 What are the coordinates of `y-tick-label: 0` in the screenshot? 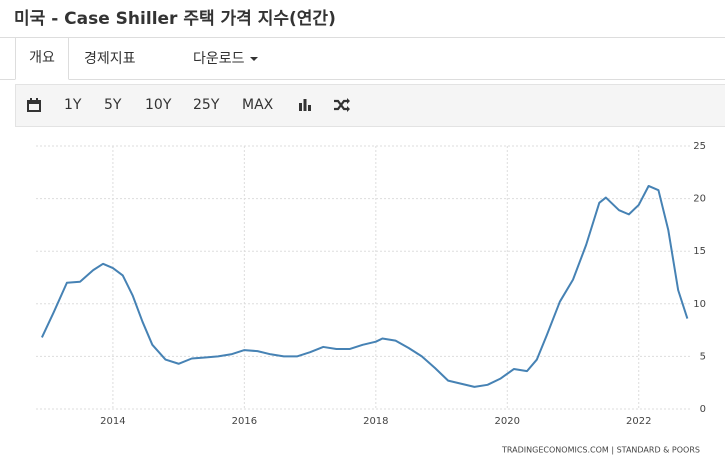 It's located at (703, 409).